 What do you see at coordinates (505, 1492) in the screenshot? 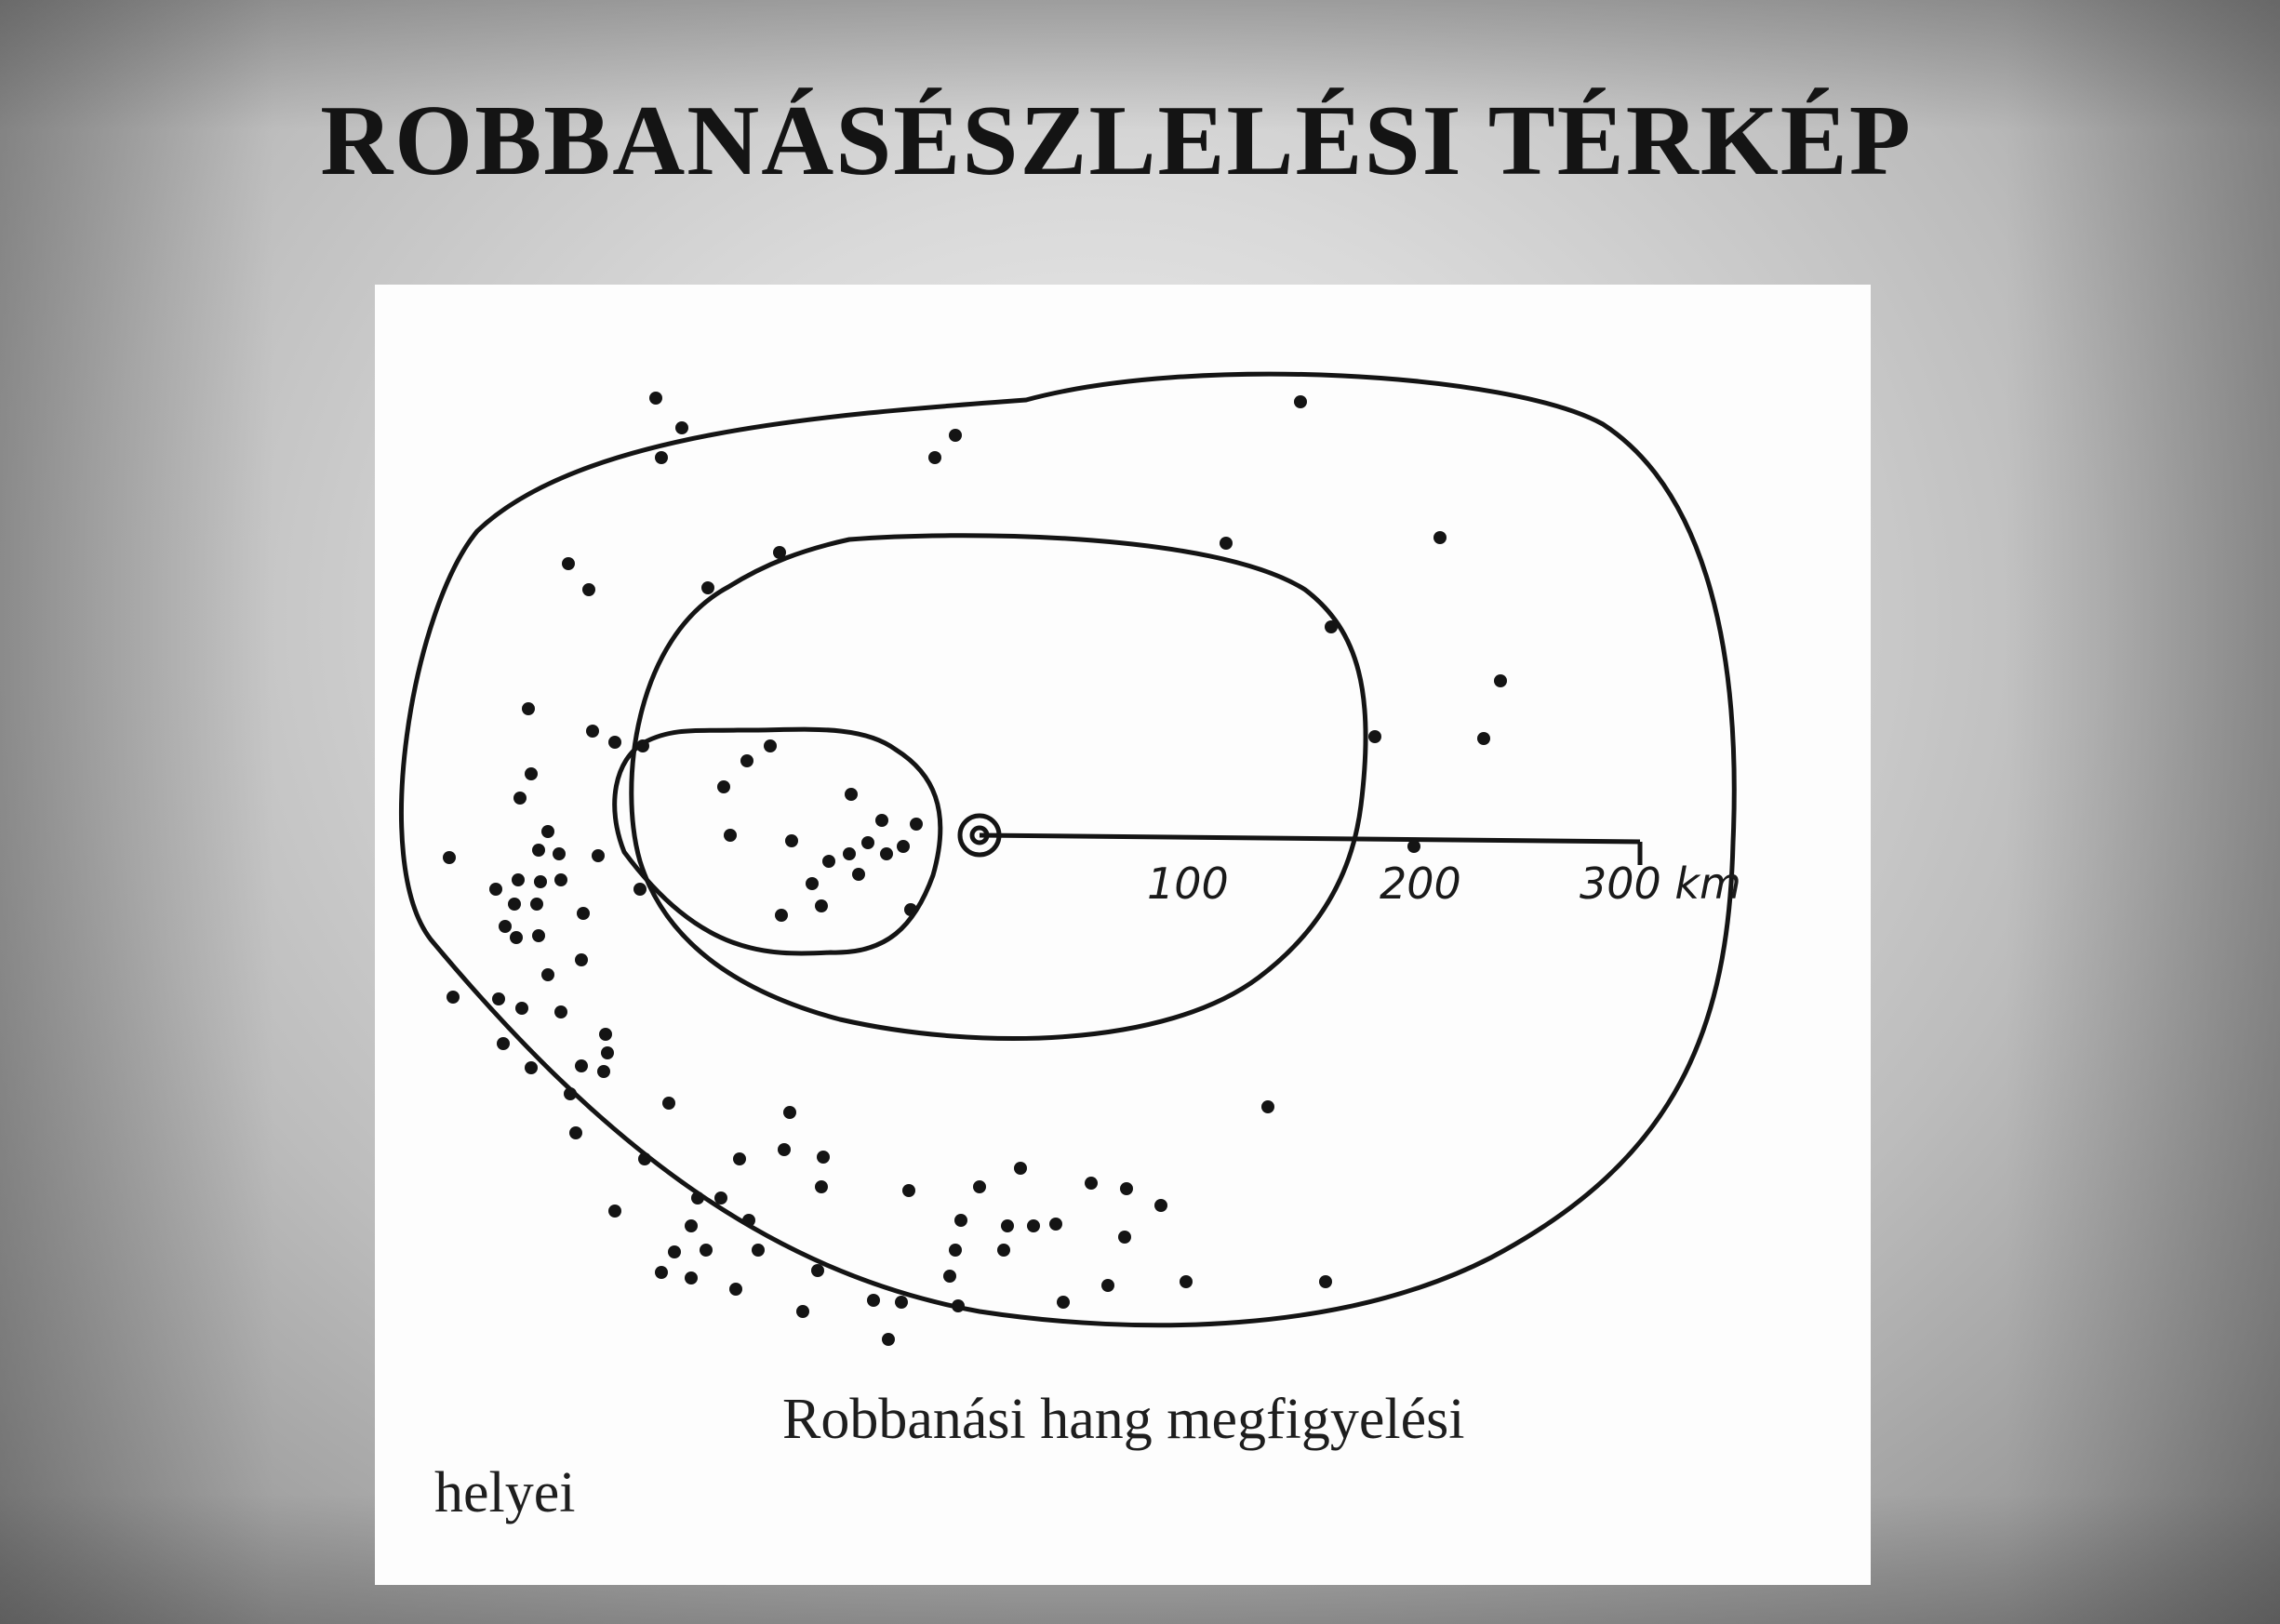
I see `caption-line-2: helyei` at bounding box center [505, 1492].